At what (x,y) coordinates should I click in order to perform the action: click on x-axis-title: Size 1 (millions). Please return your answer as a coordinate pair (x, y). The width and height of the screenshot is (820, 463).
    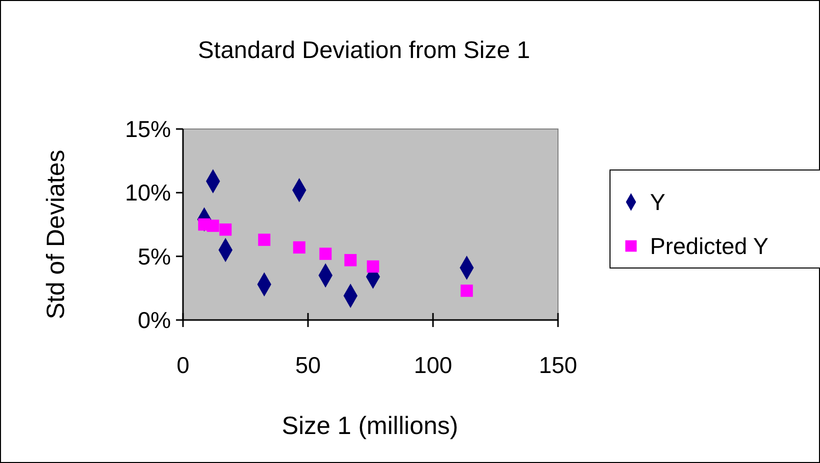
    Looking at the image, I should click on (370, 426).